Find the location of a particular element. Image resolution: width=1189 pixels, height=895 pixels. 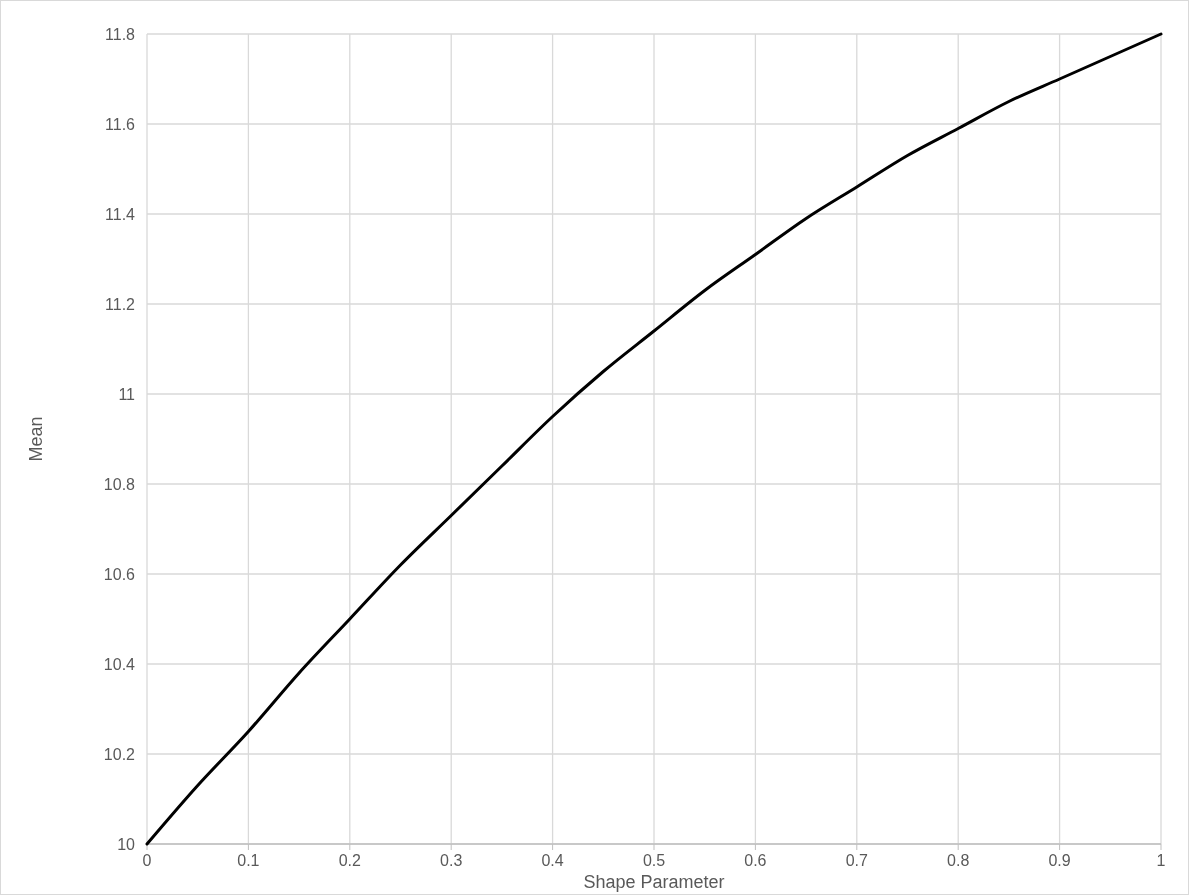

y-tick-label: 10.6 is located at coordinates (119, 574).